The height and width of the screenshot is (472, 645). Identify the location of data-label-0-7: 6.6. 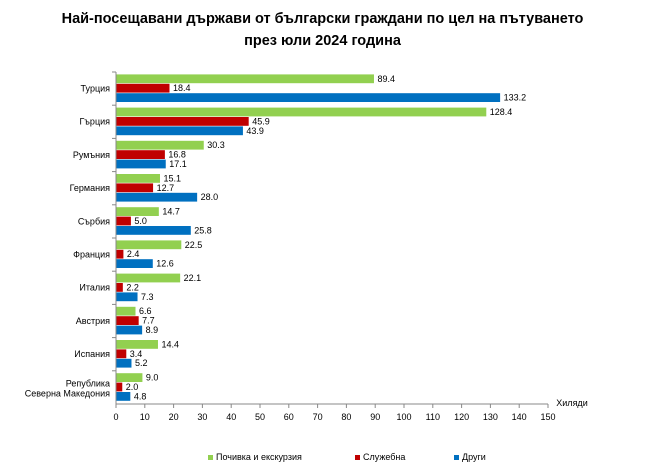
(145, 311).